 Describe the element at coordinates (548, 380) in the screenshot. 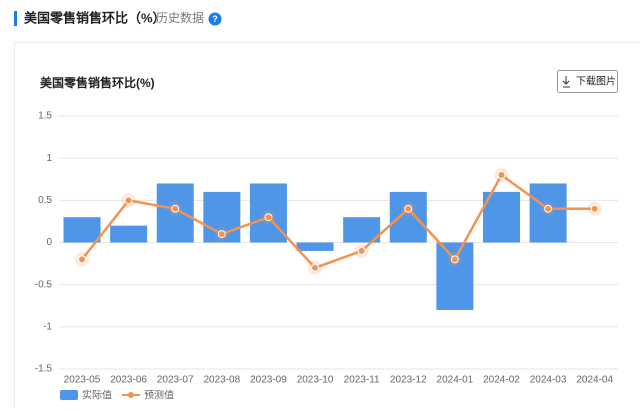

I see `x-tick-label: 2024-03` at that location.